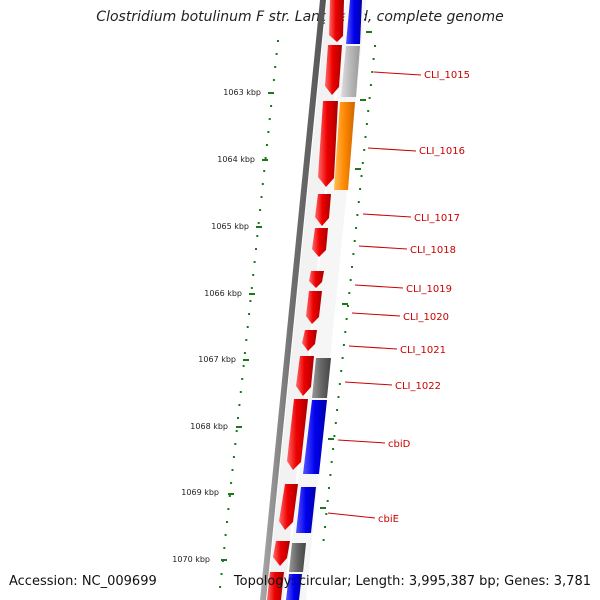 This screenshot has height=600, width=600. What do you see at coordinates (209, 426) in the screenshot?
I see `scale-label: 1068 kbp` at bounding box center [209, 426].